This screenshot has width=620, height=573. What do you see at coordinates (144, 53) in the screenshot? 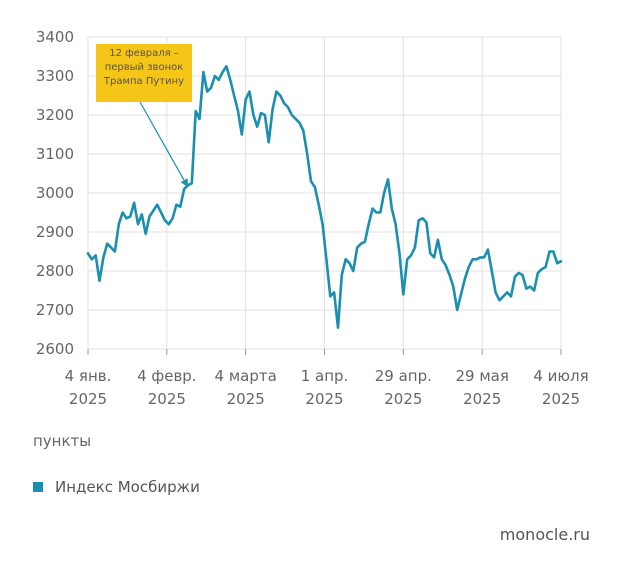
I see `annotation-line-1: 12 февраля –` at bounding box center [144, 53].